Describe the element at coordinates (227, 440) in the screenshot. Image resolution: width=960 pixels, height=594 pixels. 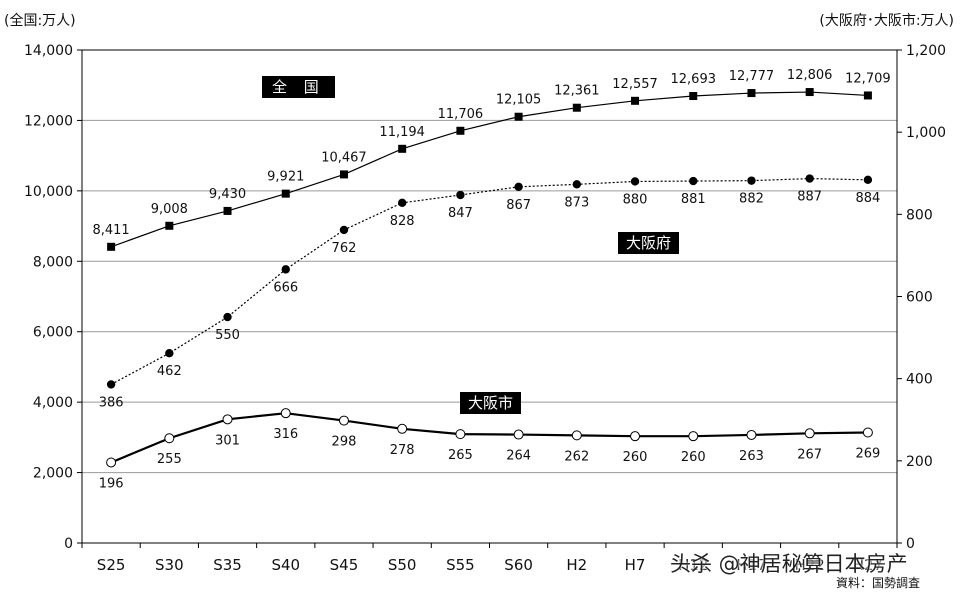
I see `data-label: 301` at that location.